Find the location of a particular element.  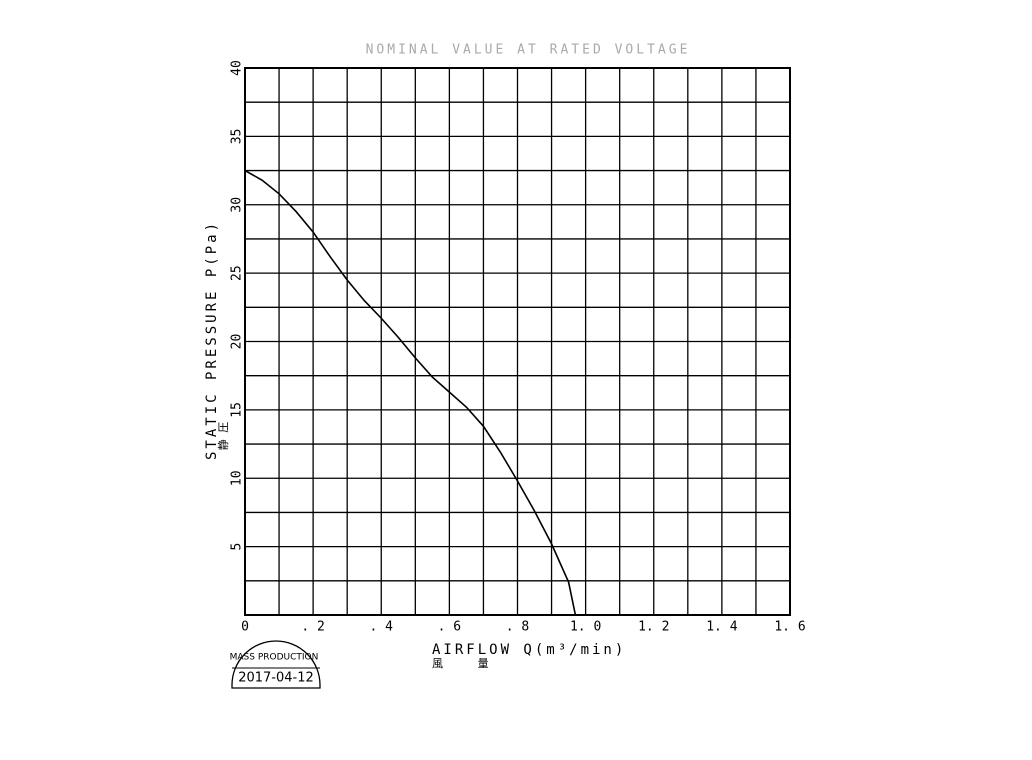

y-tick-label: 15 is located at coordinates (237, 410).